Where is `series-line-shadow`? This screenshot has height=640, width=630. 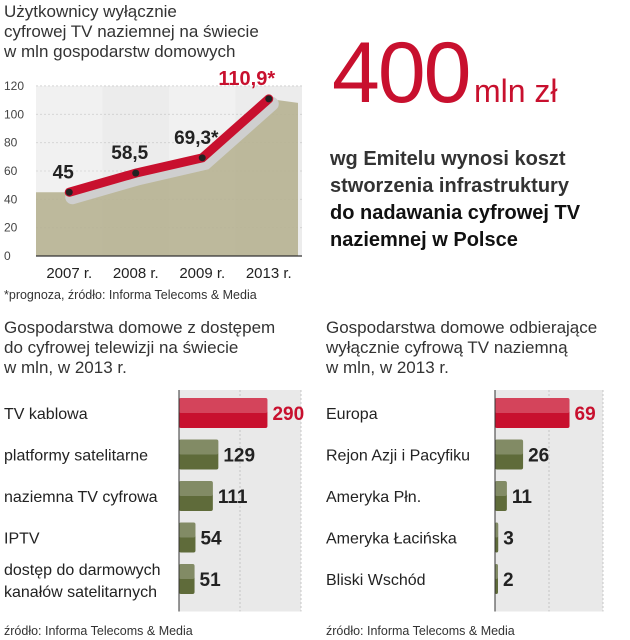
series-line-shadow is located at coordinates (172, 150).